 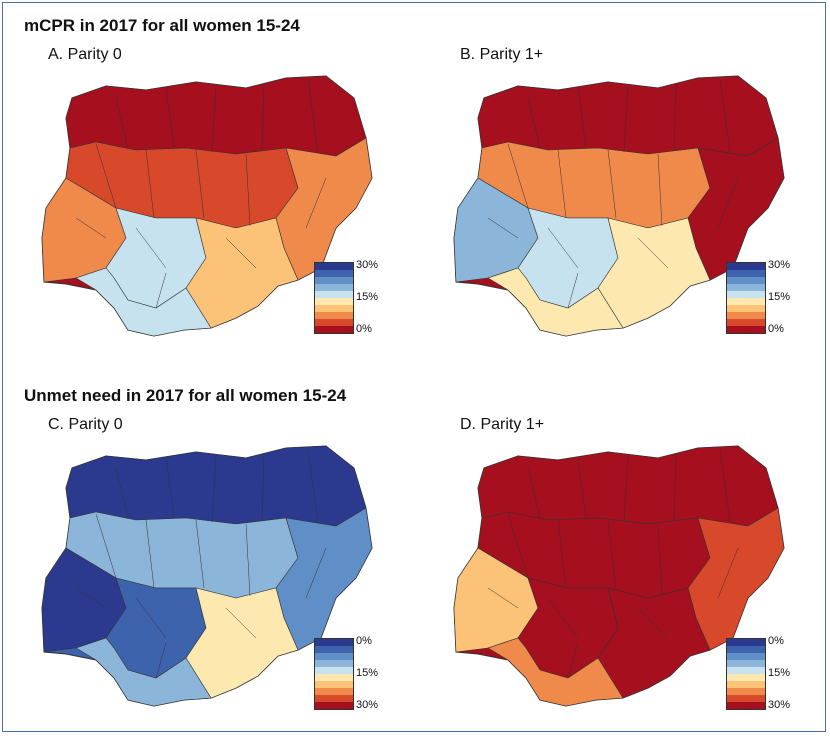 What do you see at coordinates (162, 25) in the screenshot?
I see `mcpr-section-title: mCPR in 2017 for all women 15-24` at bounding box center [162, 25].